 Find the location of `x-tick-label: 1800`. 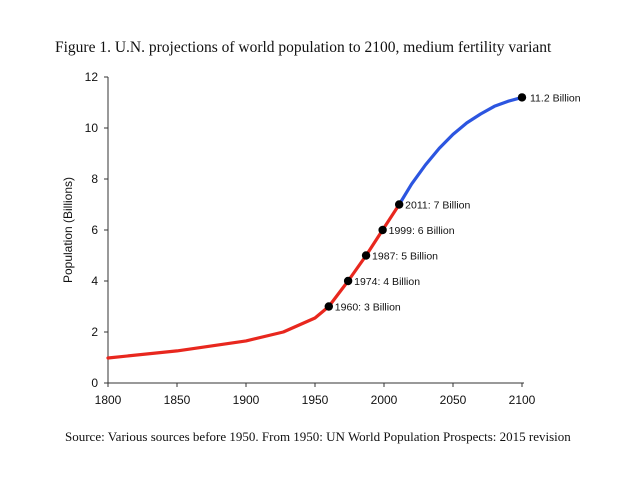

x-tick-label: 1800 is located at coordinates (108, 400).